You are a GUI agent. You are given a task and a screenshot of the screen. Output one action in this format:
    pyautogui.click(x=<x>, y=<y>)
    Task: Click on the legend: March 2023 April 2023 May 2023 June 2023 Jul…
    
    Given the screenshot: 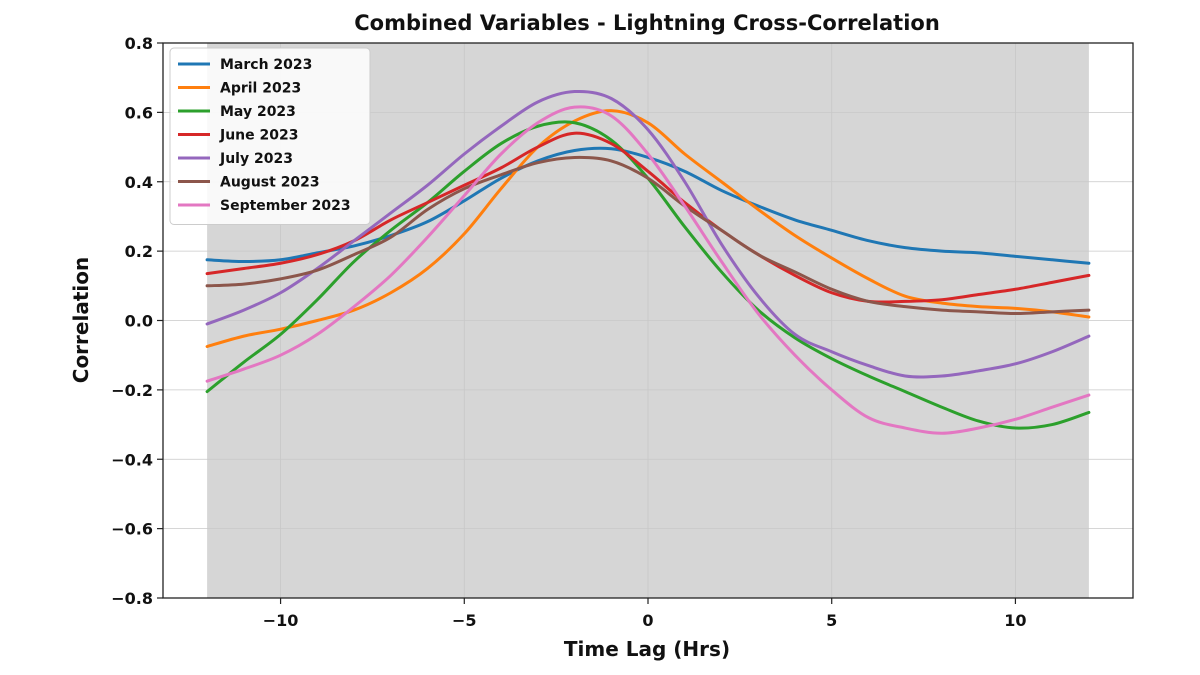 What is the action you would take?
    pyautogui.click(x=270, y=136)
    